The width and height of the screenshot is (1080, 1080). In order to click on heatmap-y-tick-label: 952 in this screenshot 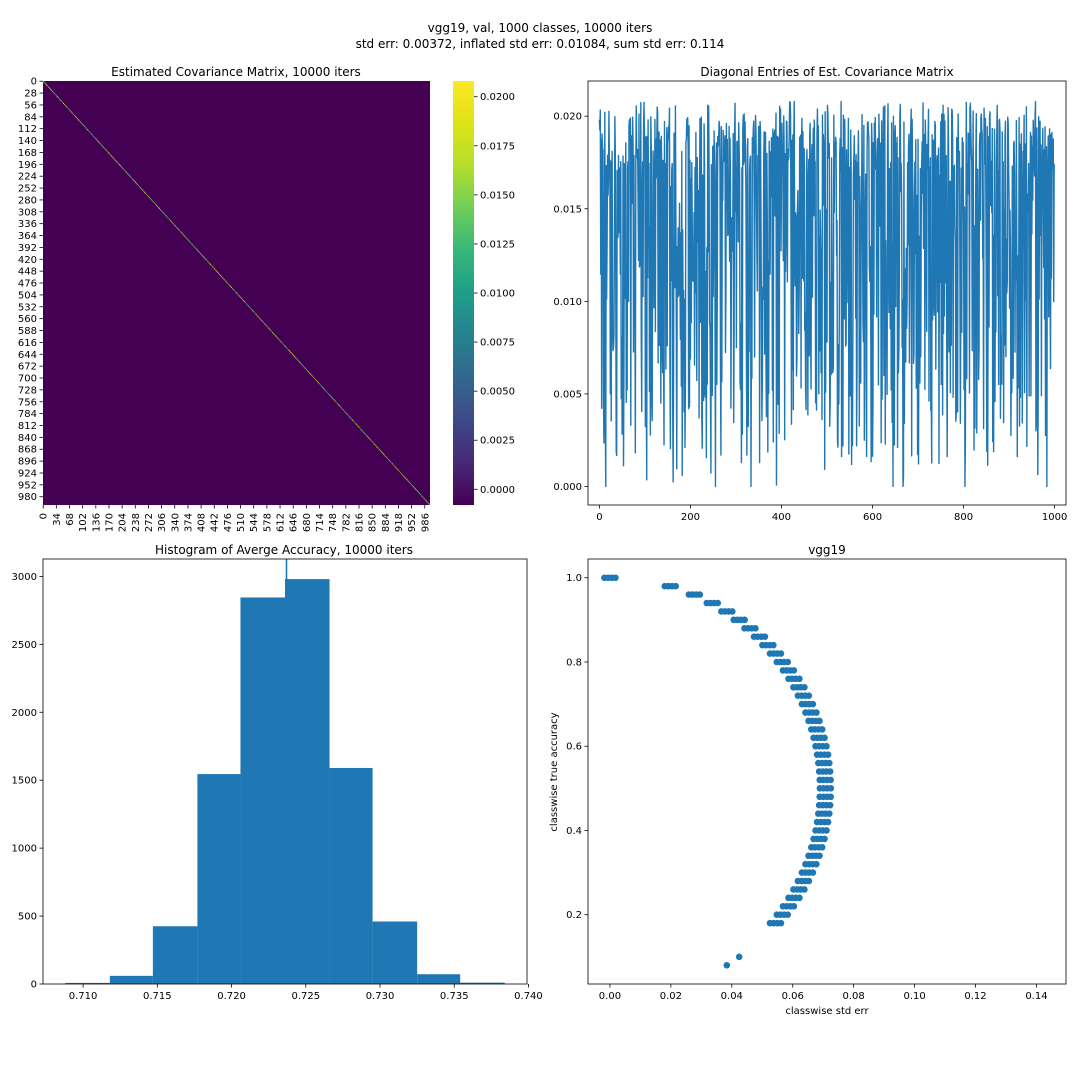, I will do `click(27, 485)`.